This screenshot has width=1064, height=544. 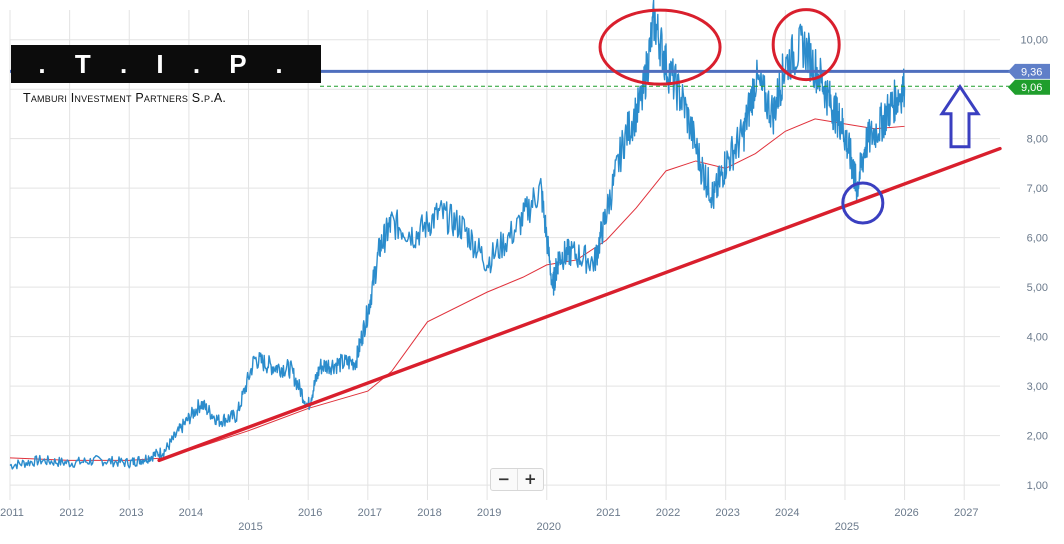 What do you see at coordinates (1037, 486) in the screenshot?
I see `y-tick-label: 1,00` at bounding box center [1037, 486].